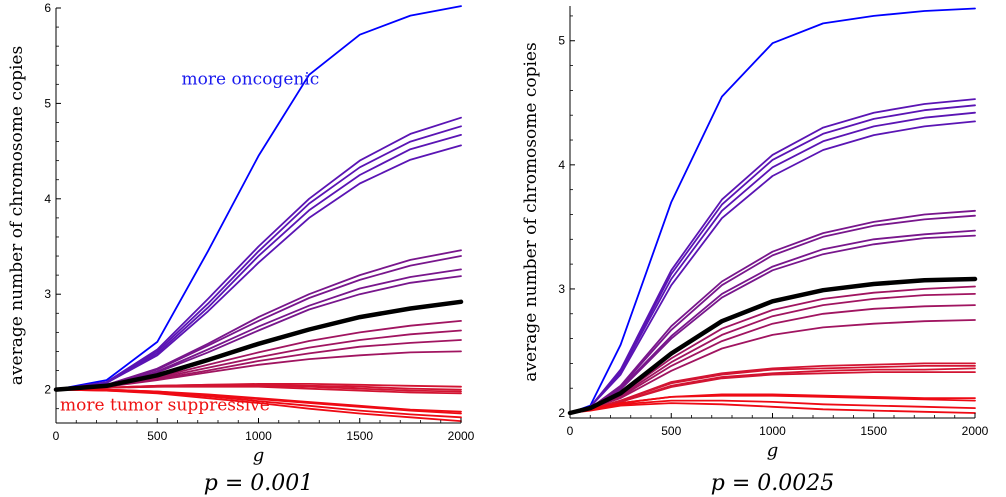 This screenshot has width=1006, height=497. Describe the element at coordinates (157, 436) in the screenshot. I see `chart-1-x-tick-label: 500` at that location.